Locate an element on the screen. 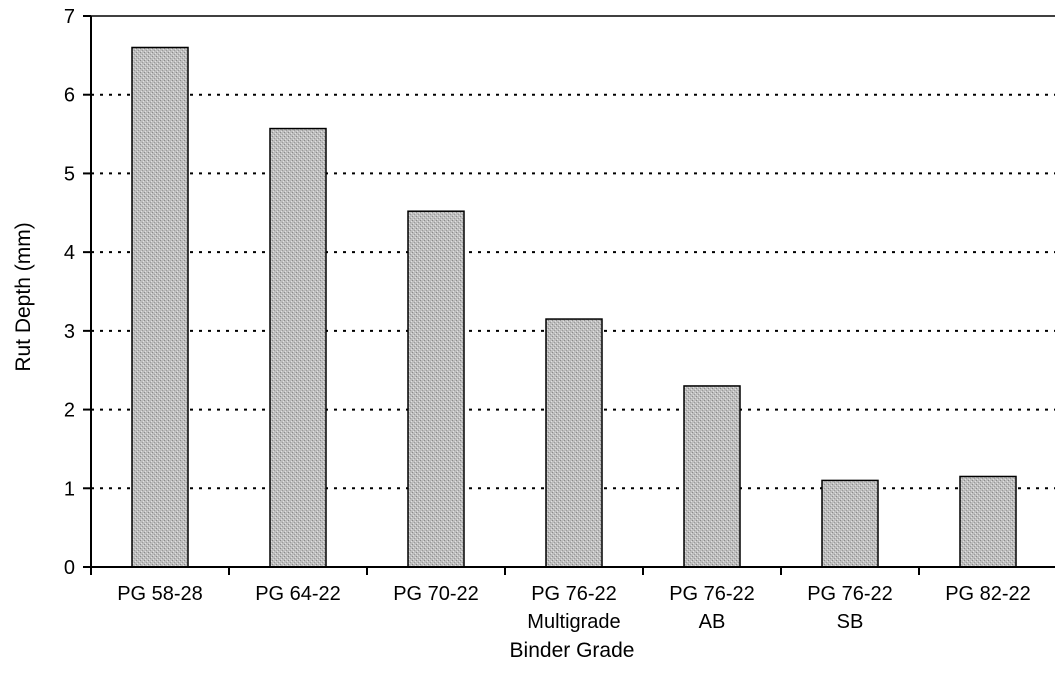 The height and width of the screenshot is (687, 1055). y-tick-label: 0 is located at coordinates (69, 568).